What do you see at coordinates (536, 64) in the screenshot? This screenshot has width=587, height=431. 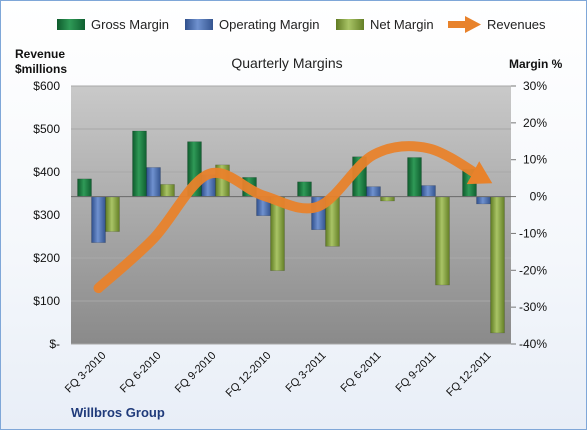 I see `y-right-axis-title: Margin %` at bounding box center [536, 64].